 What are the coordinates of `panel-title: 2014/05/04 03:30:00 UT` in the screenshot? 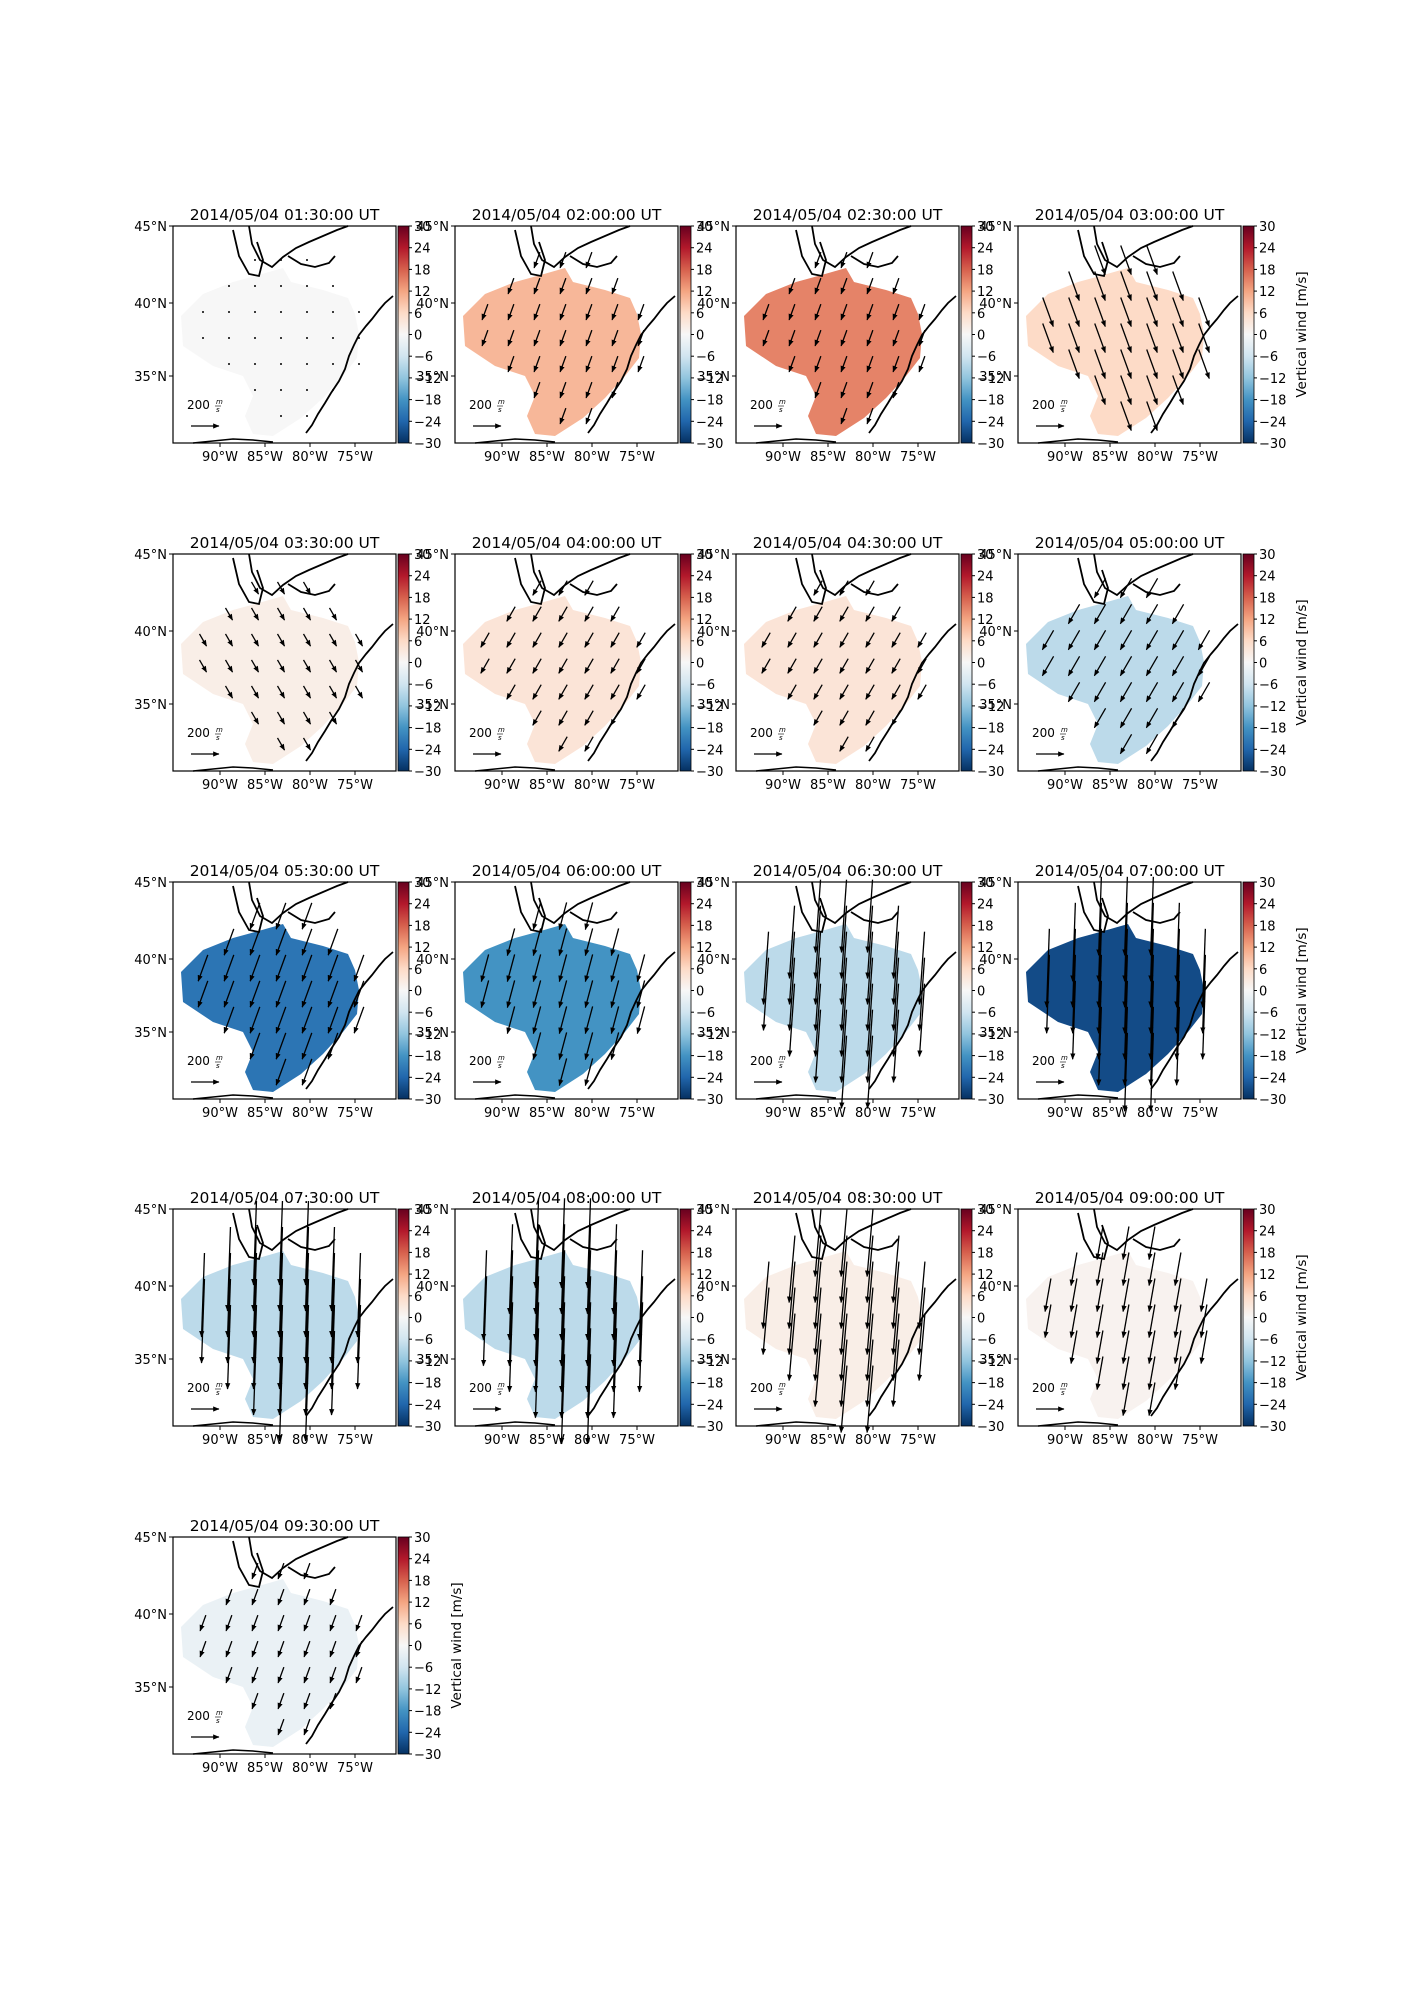 It's located at (285, 543).